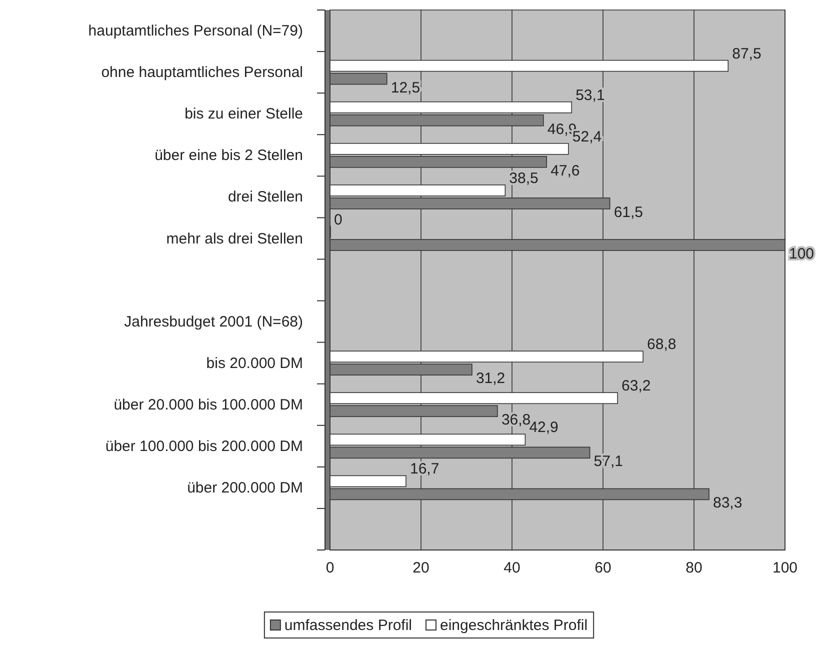 The image size is (818, 655). Describe the element at coordinates (491, 379) in the screenshot. I see `data-label: 31,2` at that location.